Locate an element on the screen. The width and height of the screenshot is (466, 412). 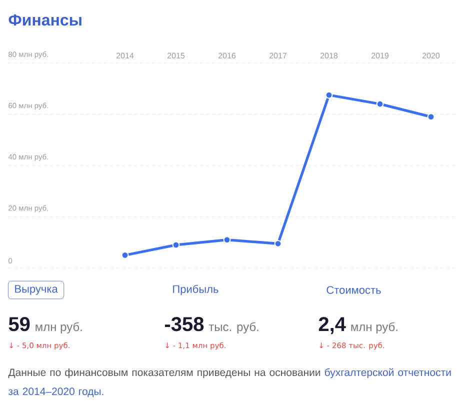
text: -358 is located at coordinates (184, 324).